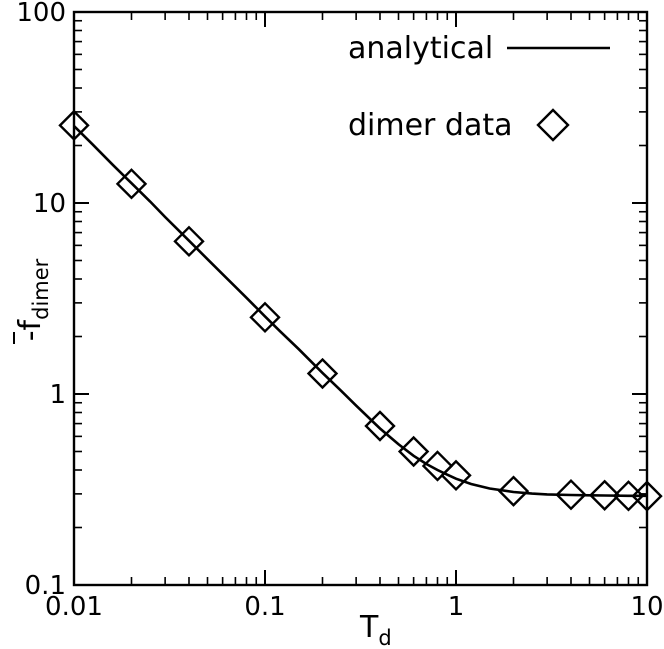  Describe the element at coordinates (41, 14) in the screenshot. I see `y-tick-label: 100` at that location.